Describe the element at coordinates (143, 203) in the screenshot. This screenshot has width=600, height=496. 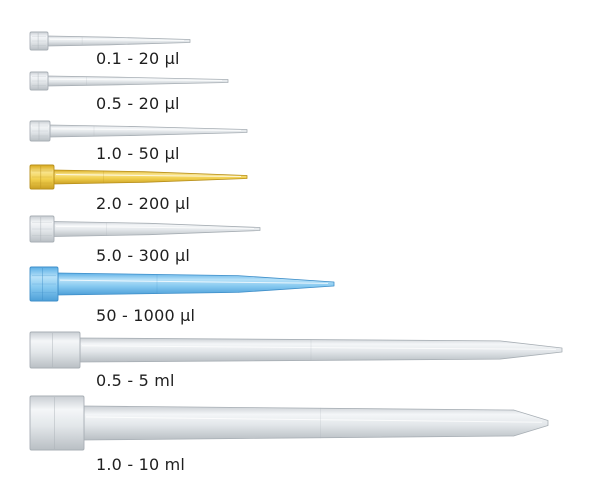
I see `tip-volume-label: 2.0 - 200 µl` at that location.